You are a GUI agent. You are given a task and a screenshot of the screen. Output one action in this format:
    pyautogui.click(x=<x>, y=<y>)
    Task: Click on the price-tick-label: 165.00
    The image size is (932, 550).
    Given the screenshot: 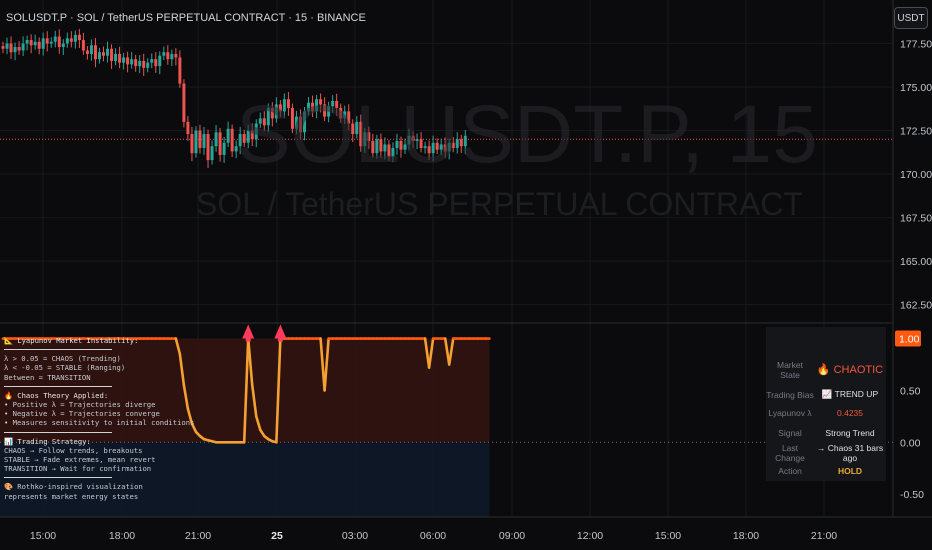 What is the action you would take?
    pyautogui.click(x=916, y=262)
    